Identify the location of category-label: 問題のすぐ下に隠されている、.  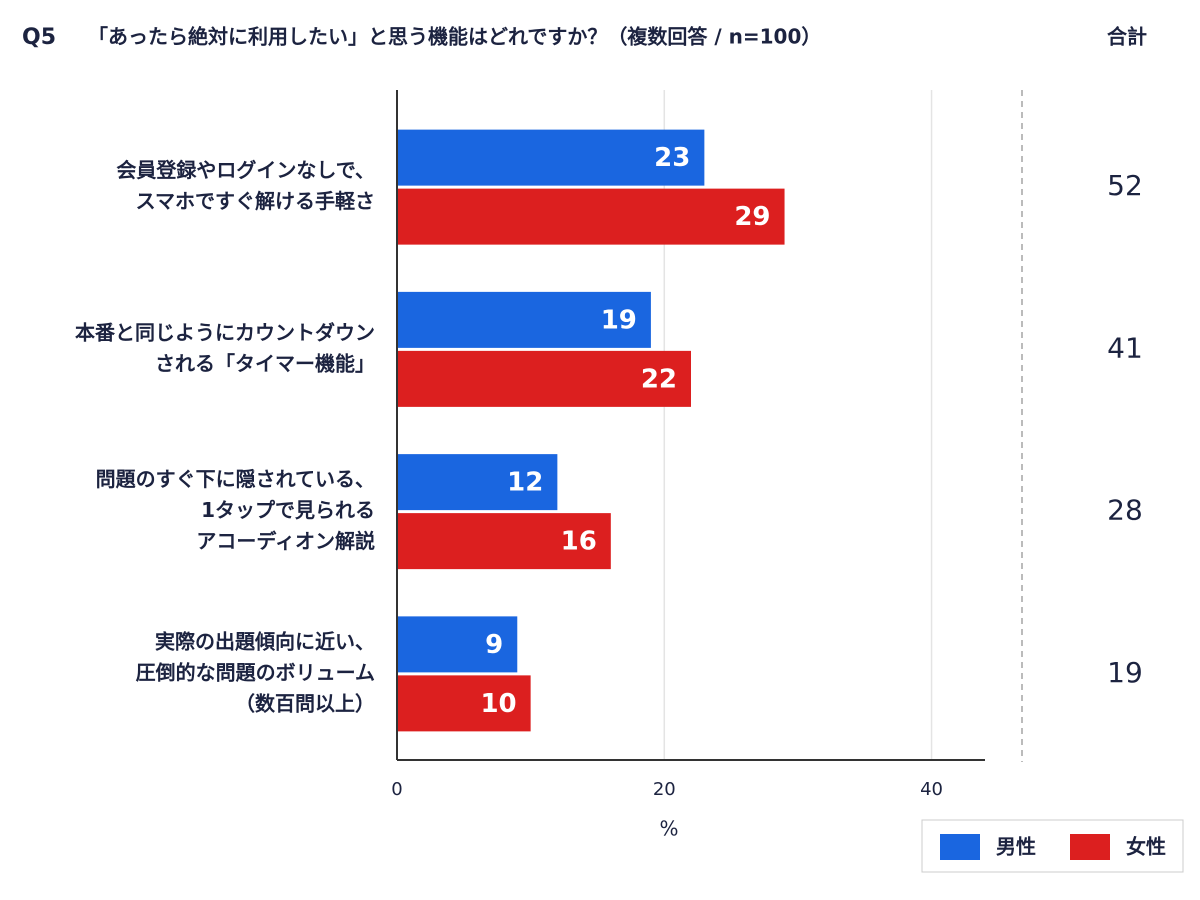
(235, 479).